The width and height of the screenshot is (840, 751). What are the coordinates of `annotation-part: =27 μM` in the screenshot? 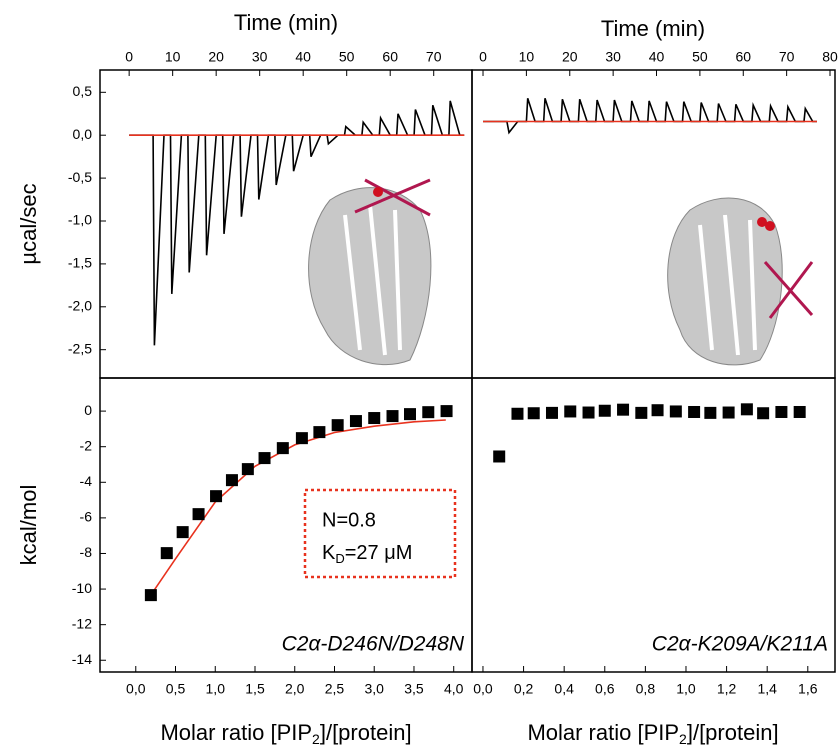 It's located at (379, 553).